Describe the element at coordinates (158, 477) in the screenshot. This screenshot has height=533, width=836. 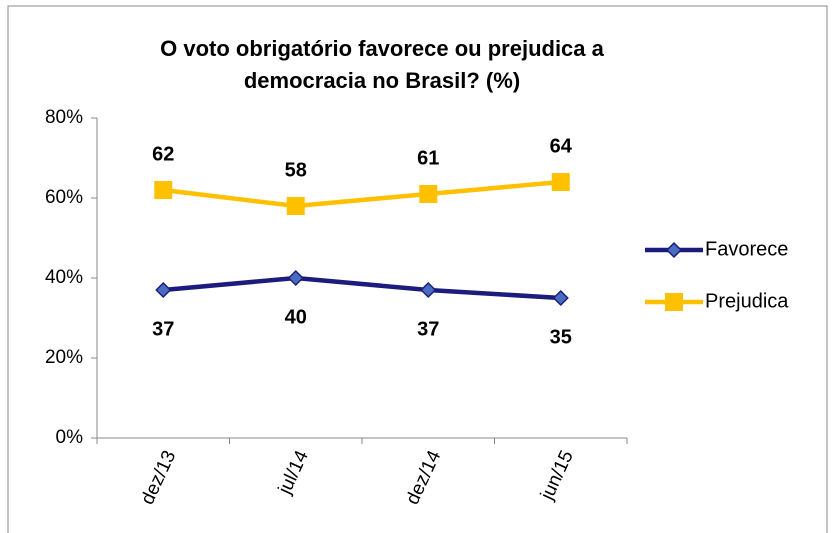
I see `x-tick-label: dez/13` at that location.